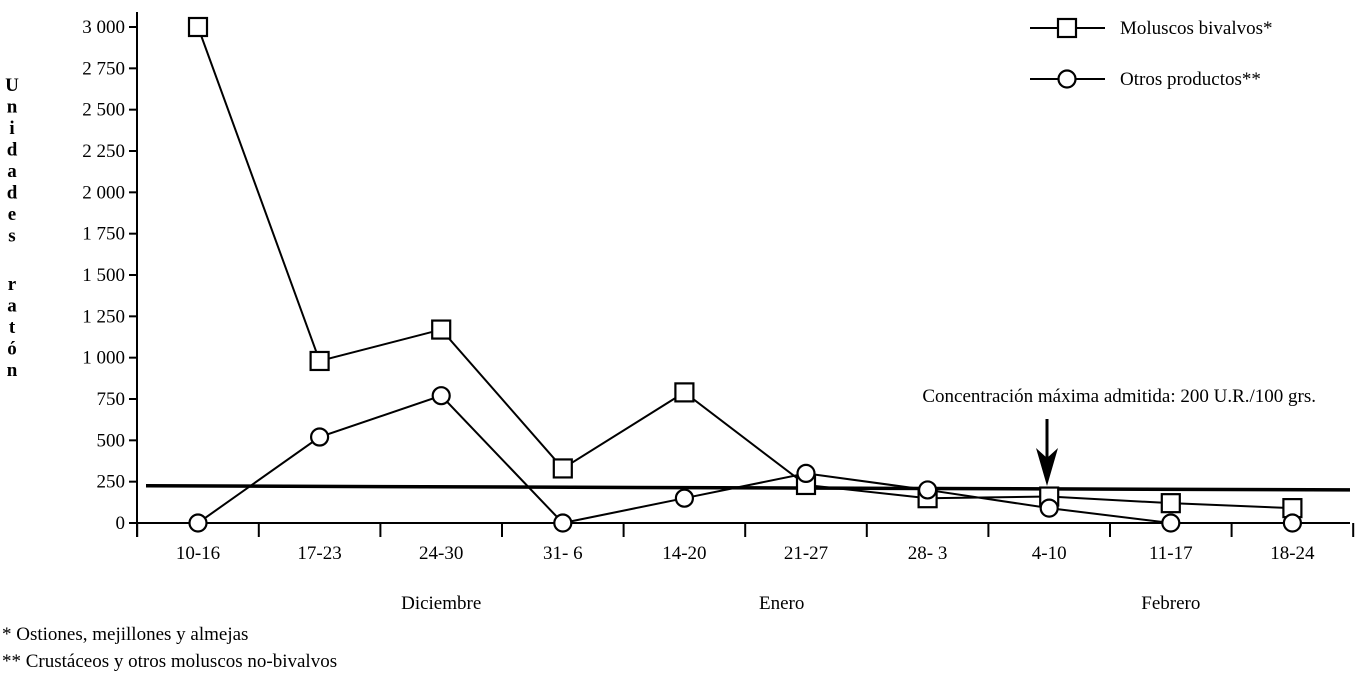 Image resolution: width=1367 pixels, height=683 pixels. What do you see at coordinates (103, 151) in the screenshot?
I see `y-tick-label: 2 250` at bounding box center [103, 151].